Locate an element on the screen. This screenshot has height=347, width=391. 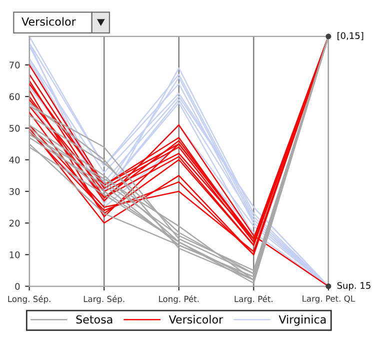
x-tick-label: Long. Pét. is located at coordinates (179, 299).